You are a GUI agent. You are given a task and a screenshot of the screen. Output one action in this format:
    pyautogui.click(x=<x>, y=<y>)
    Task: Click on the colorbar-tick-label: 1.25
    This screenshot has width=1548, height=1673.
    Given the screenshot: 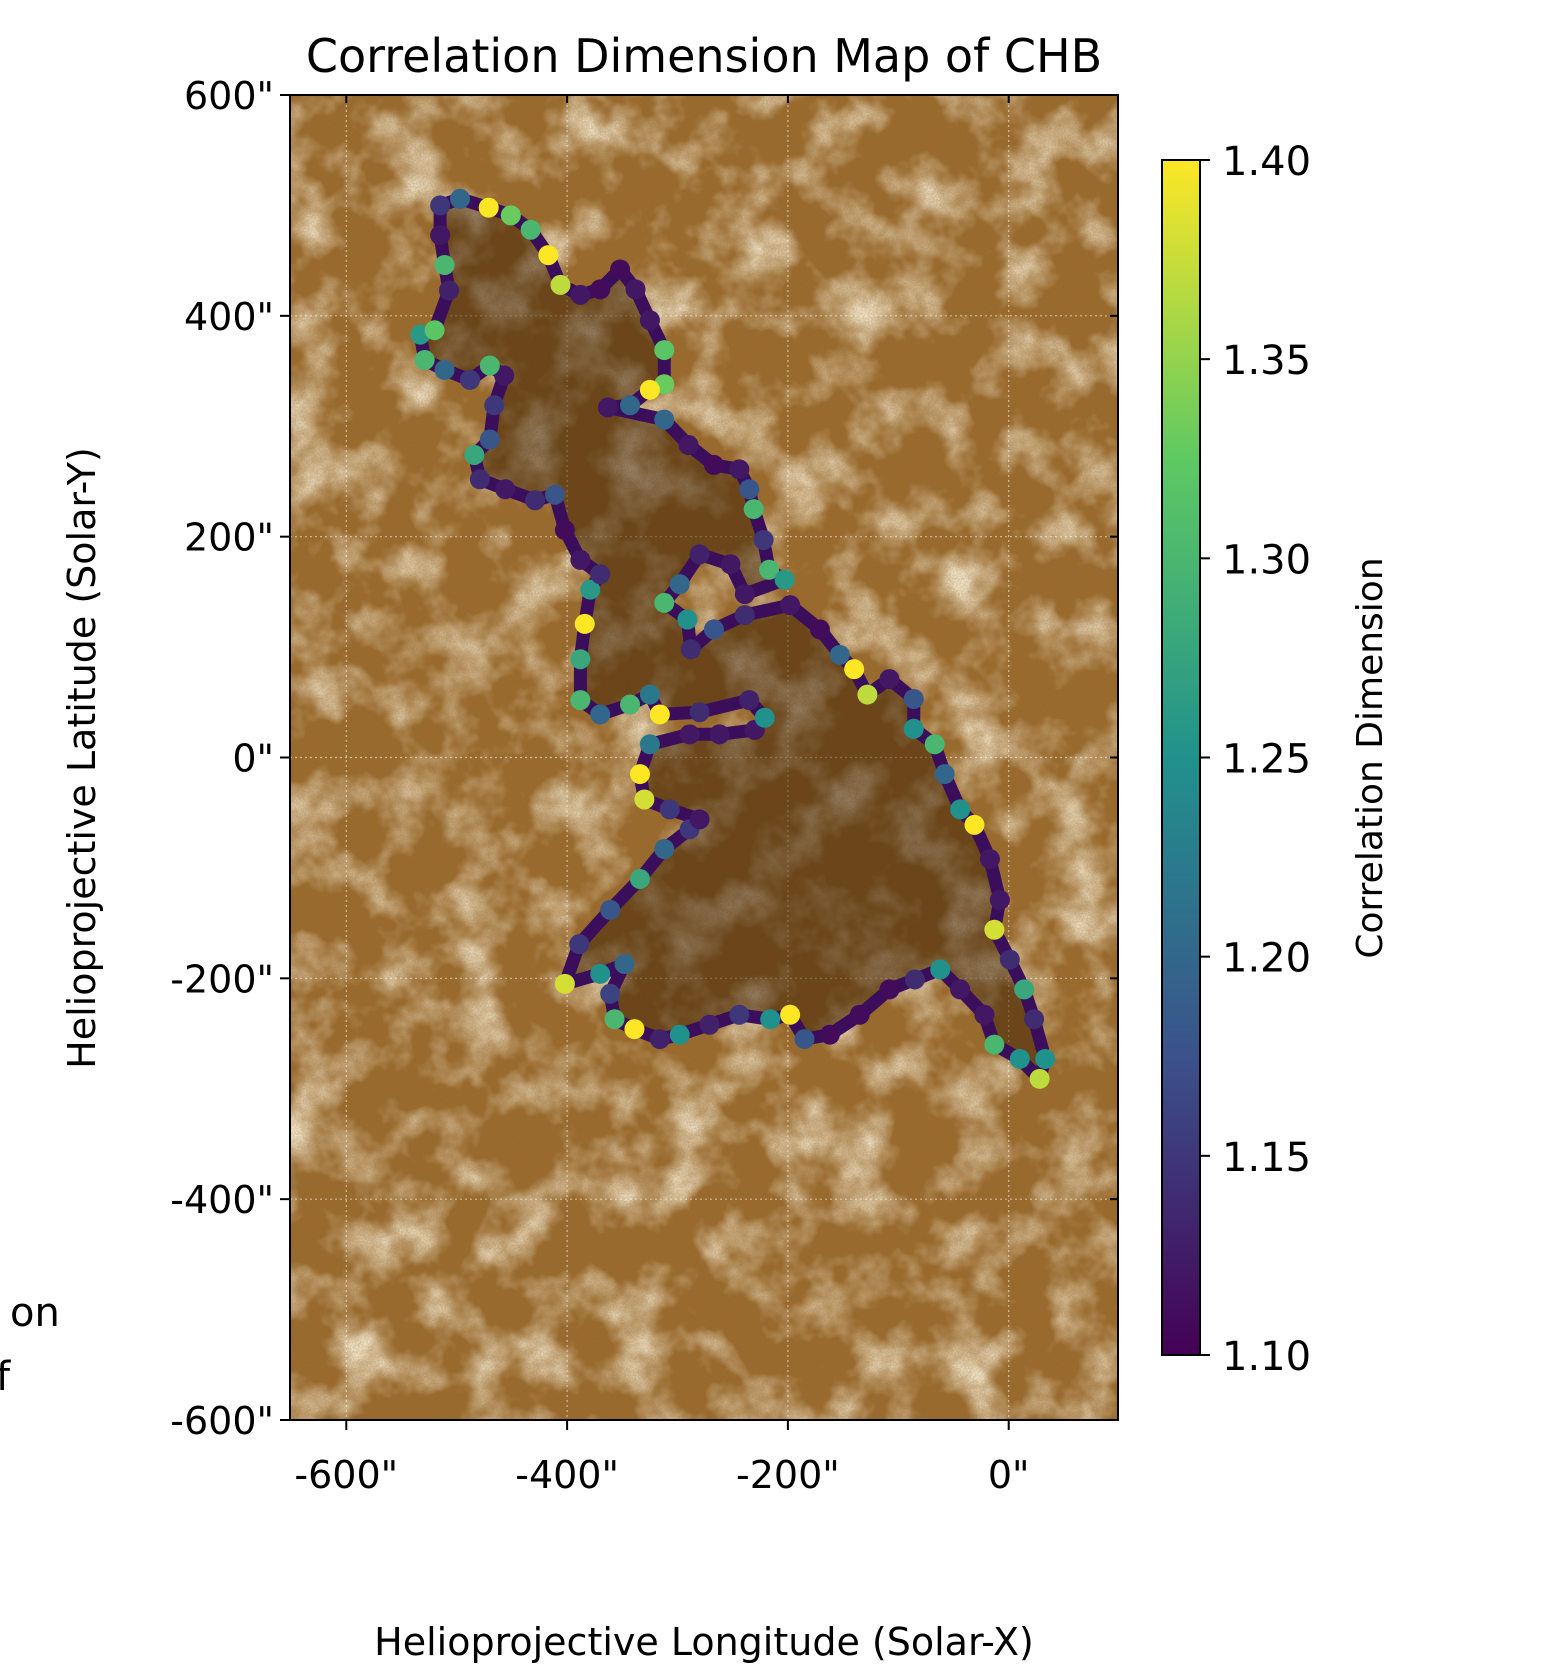 What is the action you would take?
    pyautogui.click(x=1266, y=760)
    